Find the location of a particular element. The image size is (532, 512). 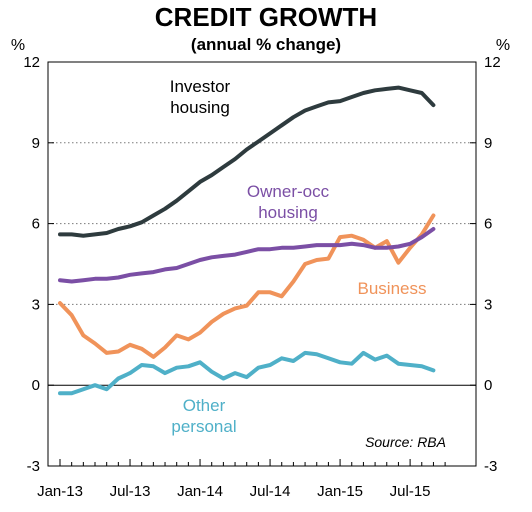

x-axis-ticks: Jan-13 Jul-13 Jan-14 Jul-14 Jan-15 Jul-15 is located at coordinates (241, 479).